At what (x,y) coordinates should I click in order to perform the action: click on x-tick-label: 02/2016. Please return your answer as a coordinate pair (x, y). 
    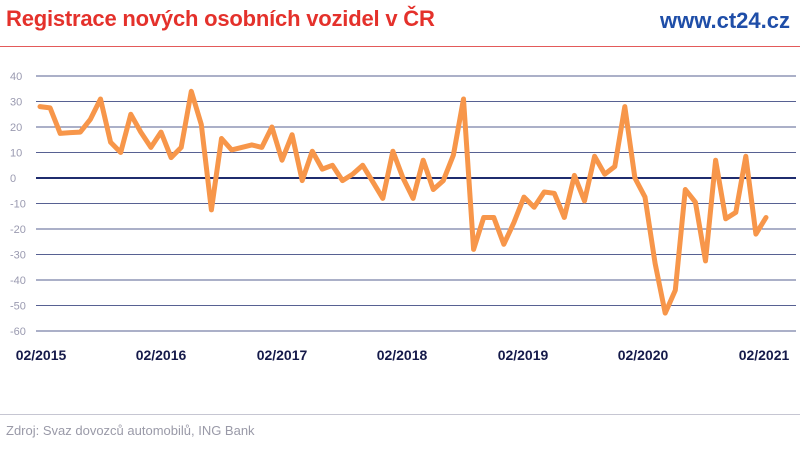
    Looking at the image, I should click on (161, 355).